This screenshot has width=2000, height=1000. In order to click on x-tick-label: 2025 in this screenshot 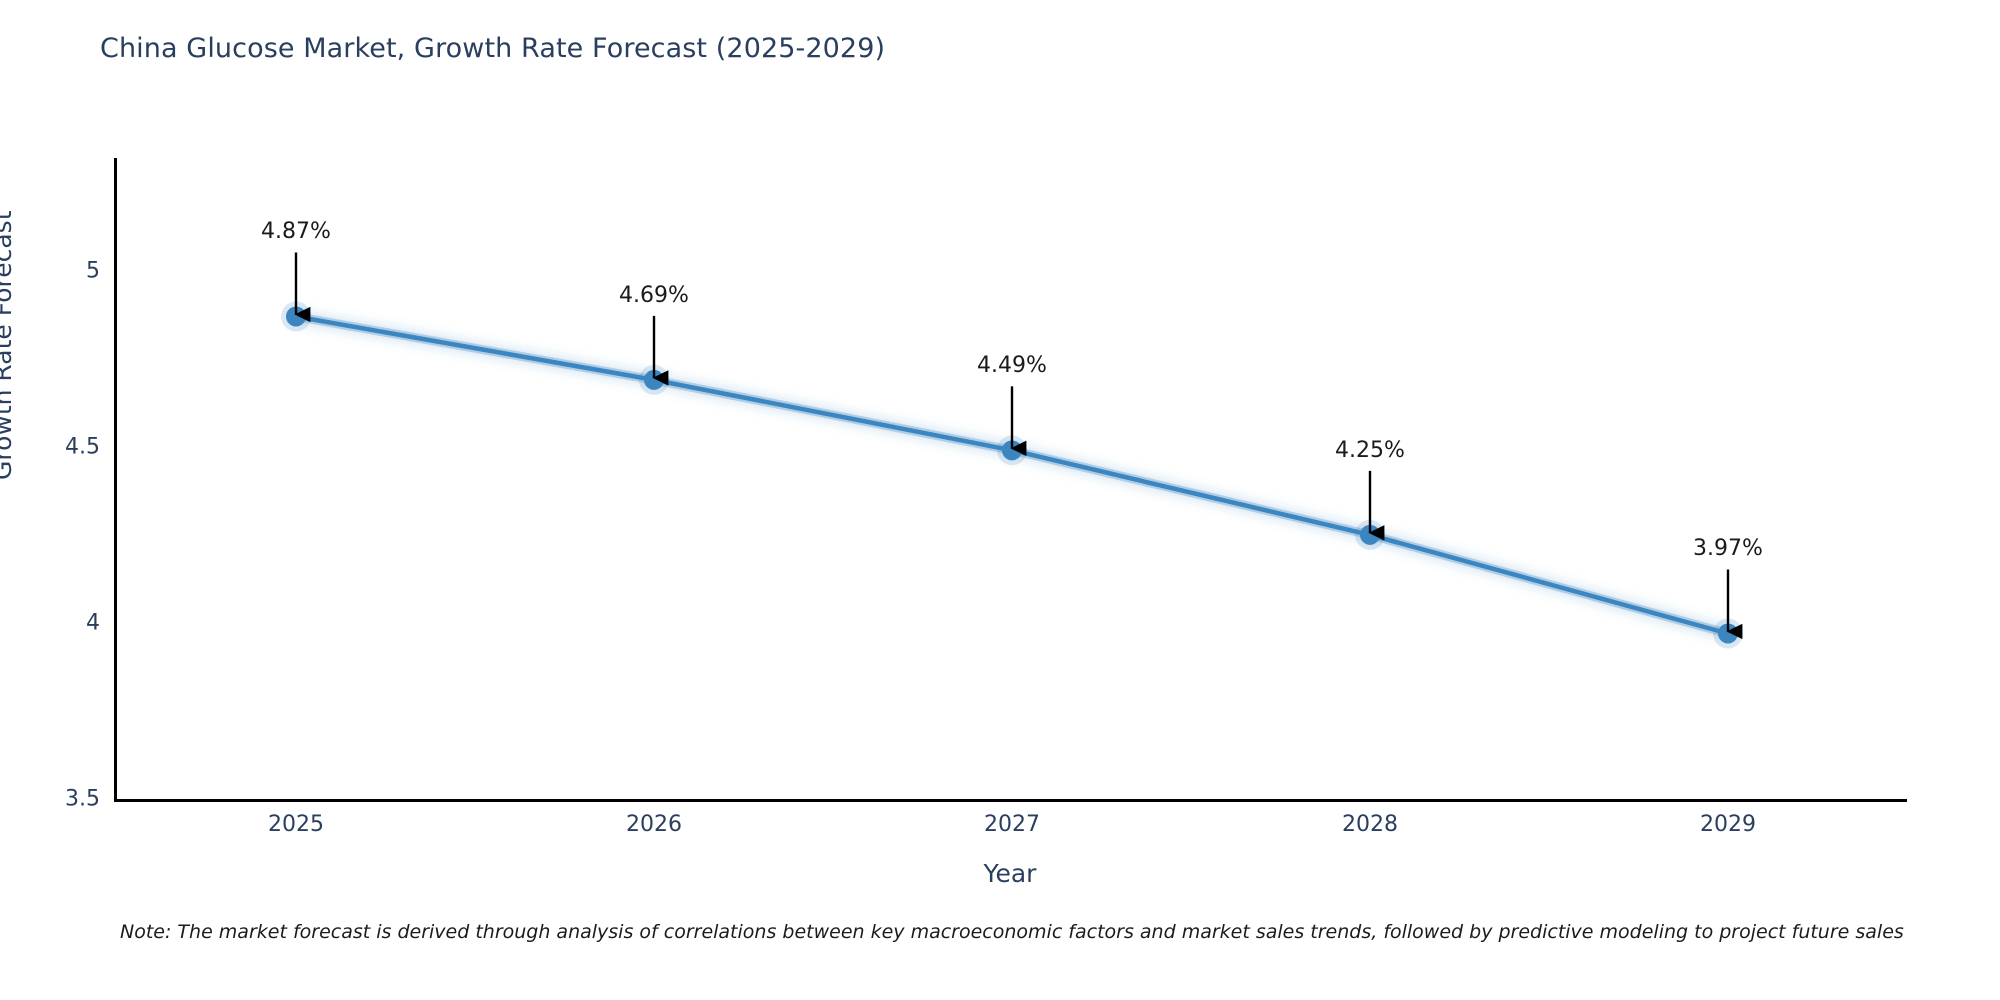, I will do `click(296, 824)`.